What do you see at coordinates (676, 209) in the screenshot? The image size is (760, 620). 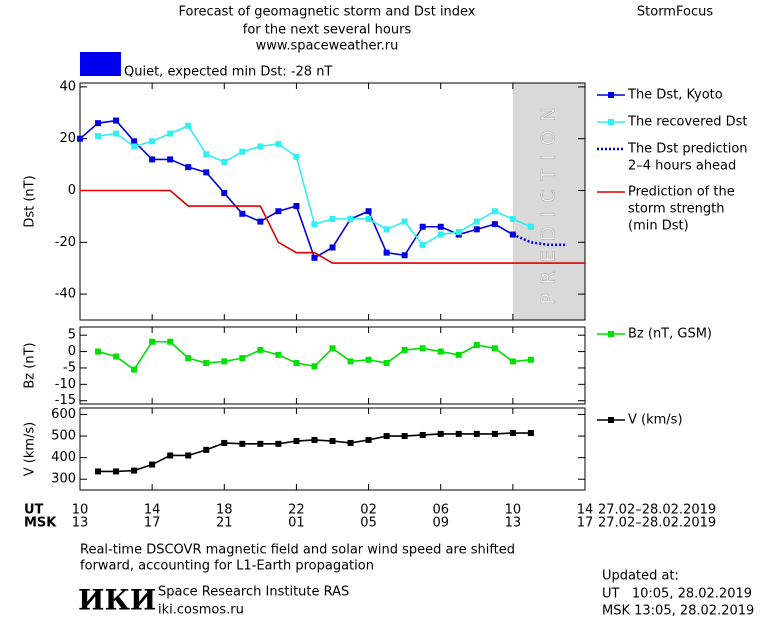 I see `legend-label: storm strength` at bounding box center [676, 209].